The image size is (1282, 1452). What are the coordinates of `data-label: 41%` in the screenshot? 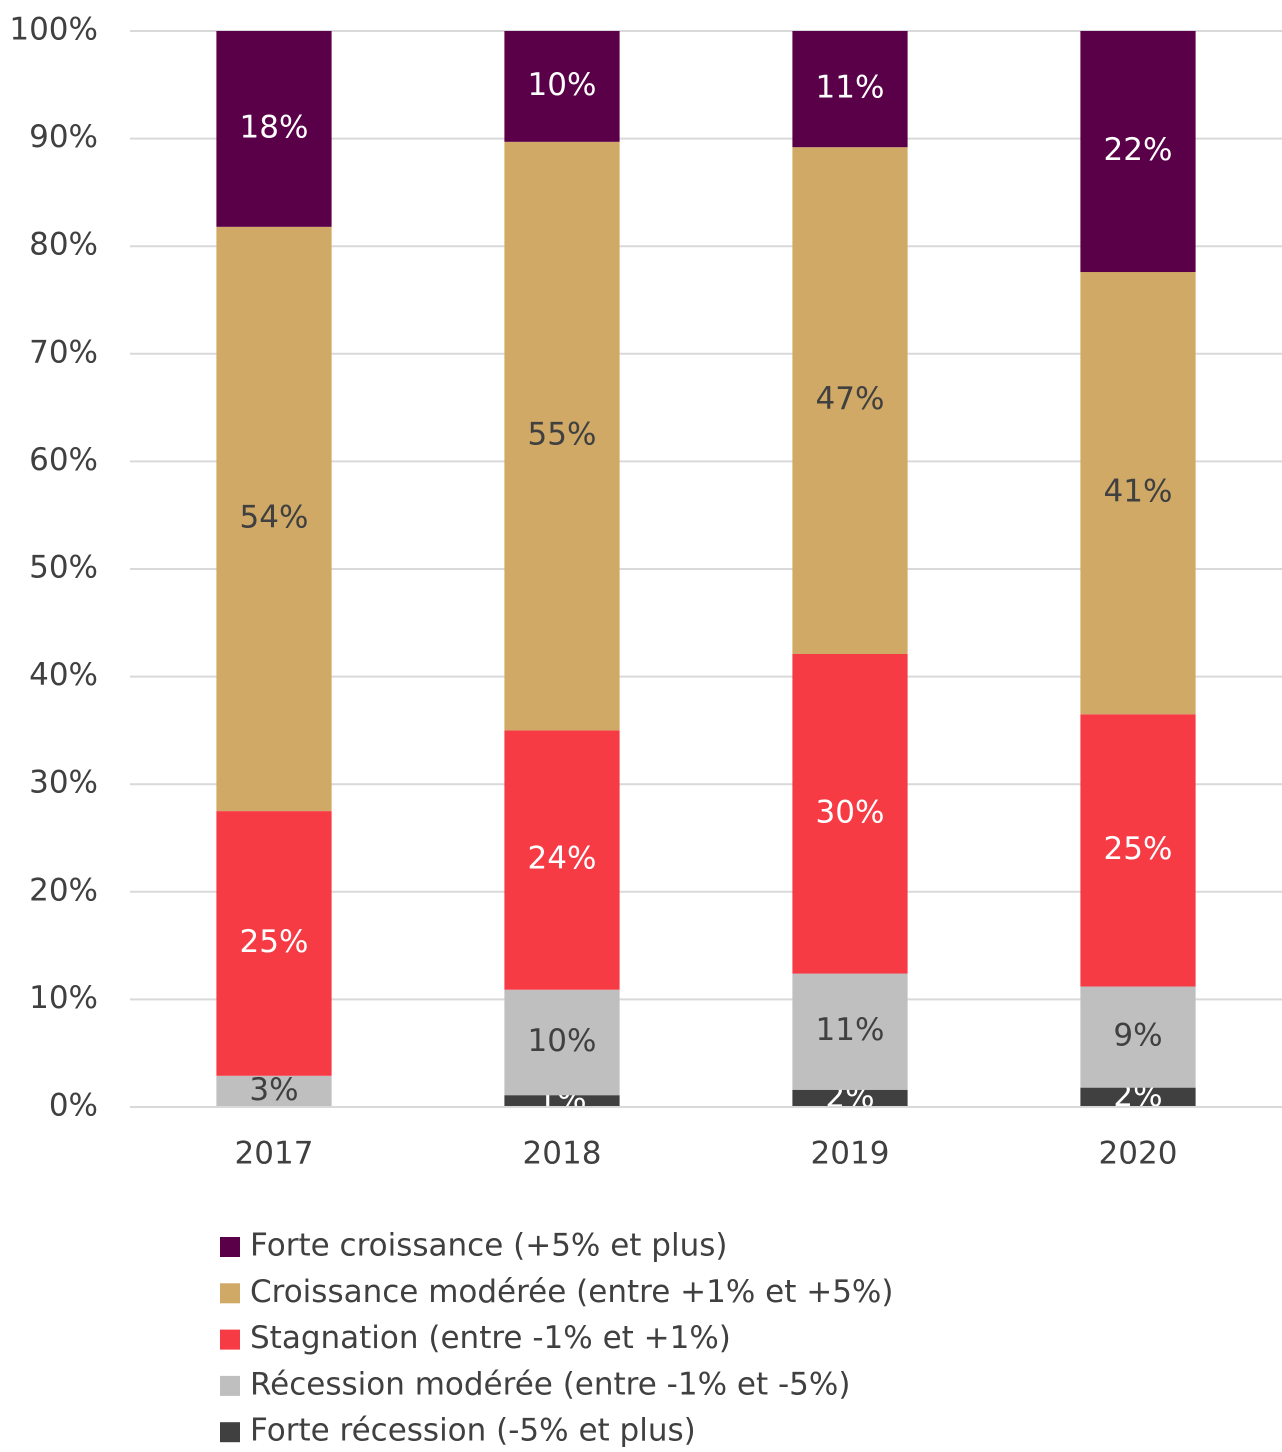 It's located at (1138, 492).